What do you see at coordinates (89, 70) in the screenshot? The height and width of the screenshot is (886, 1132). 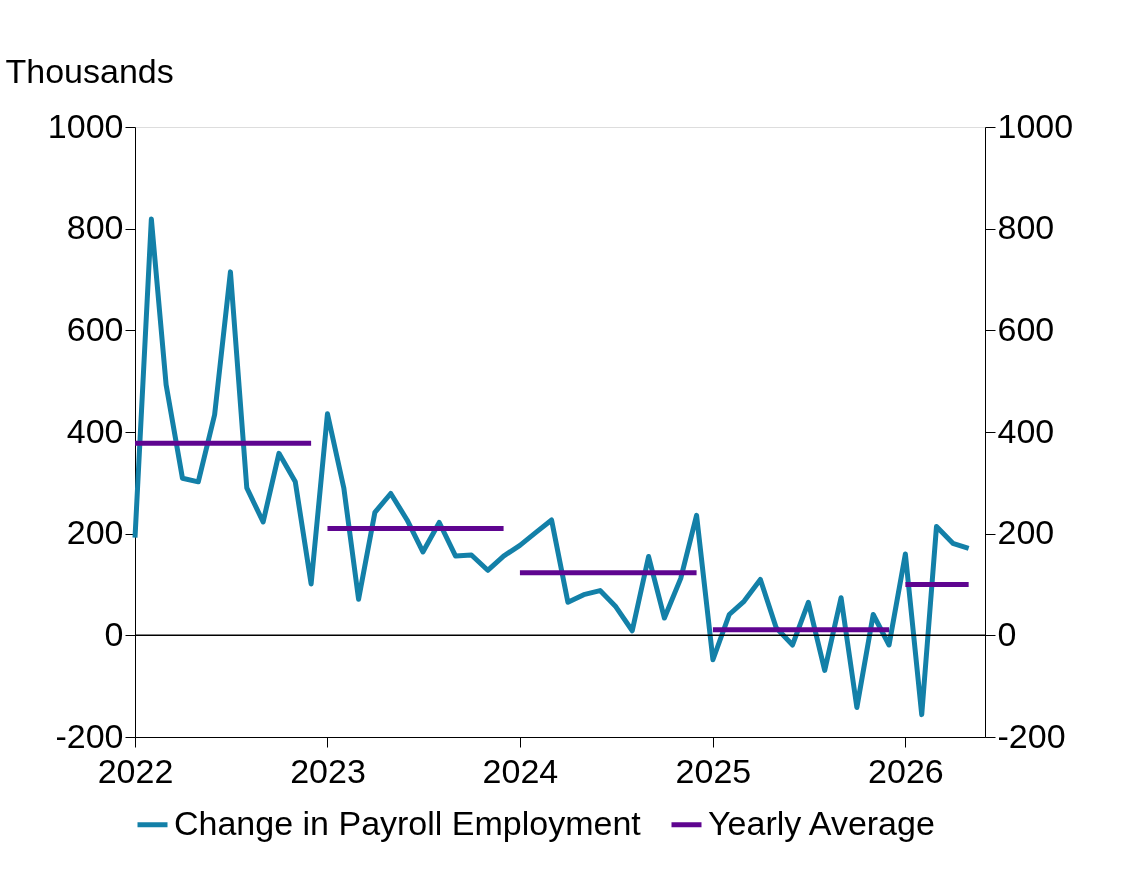 I see `y-axis-title: Thousands` at bounding box center [89, 70].